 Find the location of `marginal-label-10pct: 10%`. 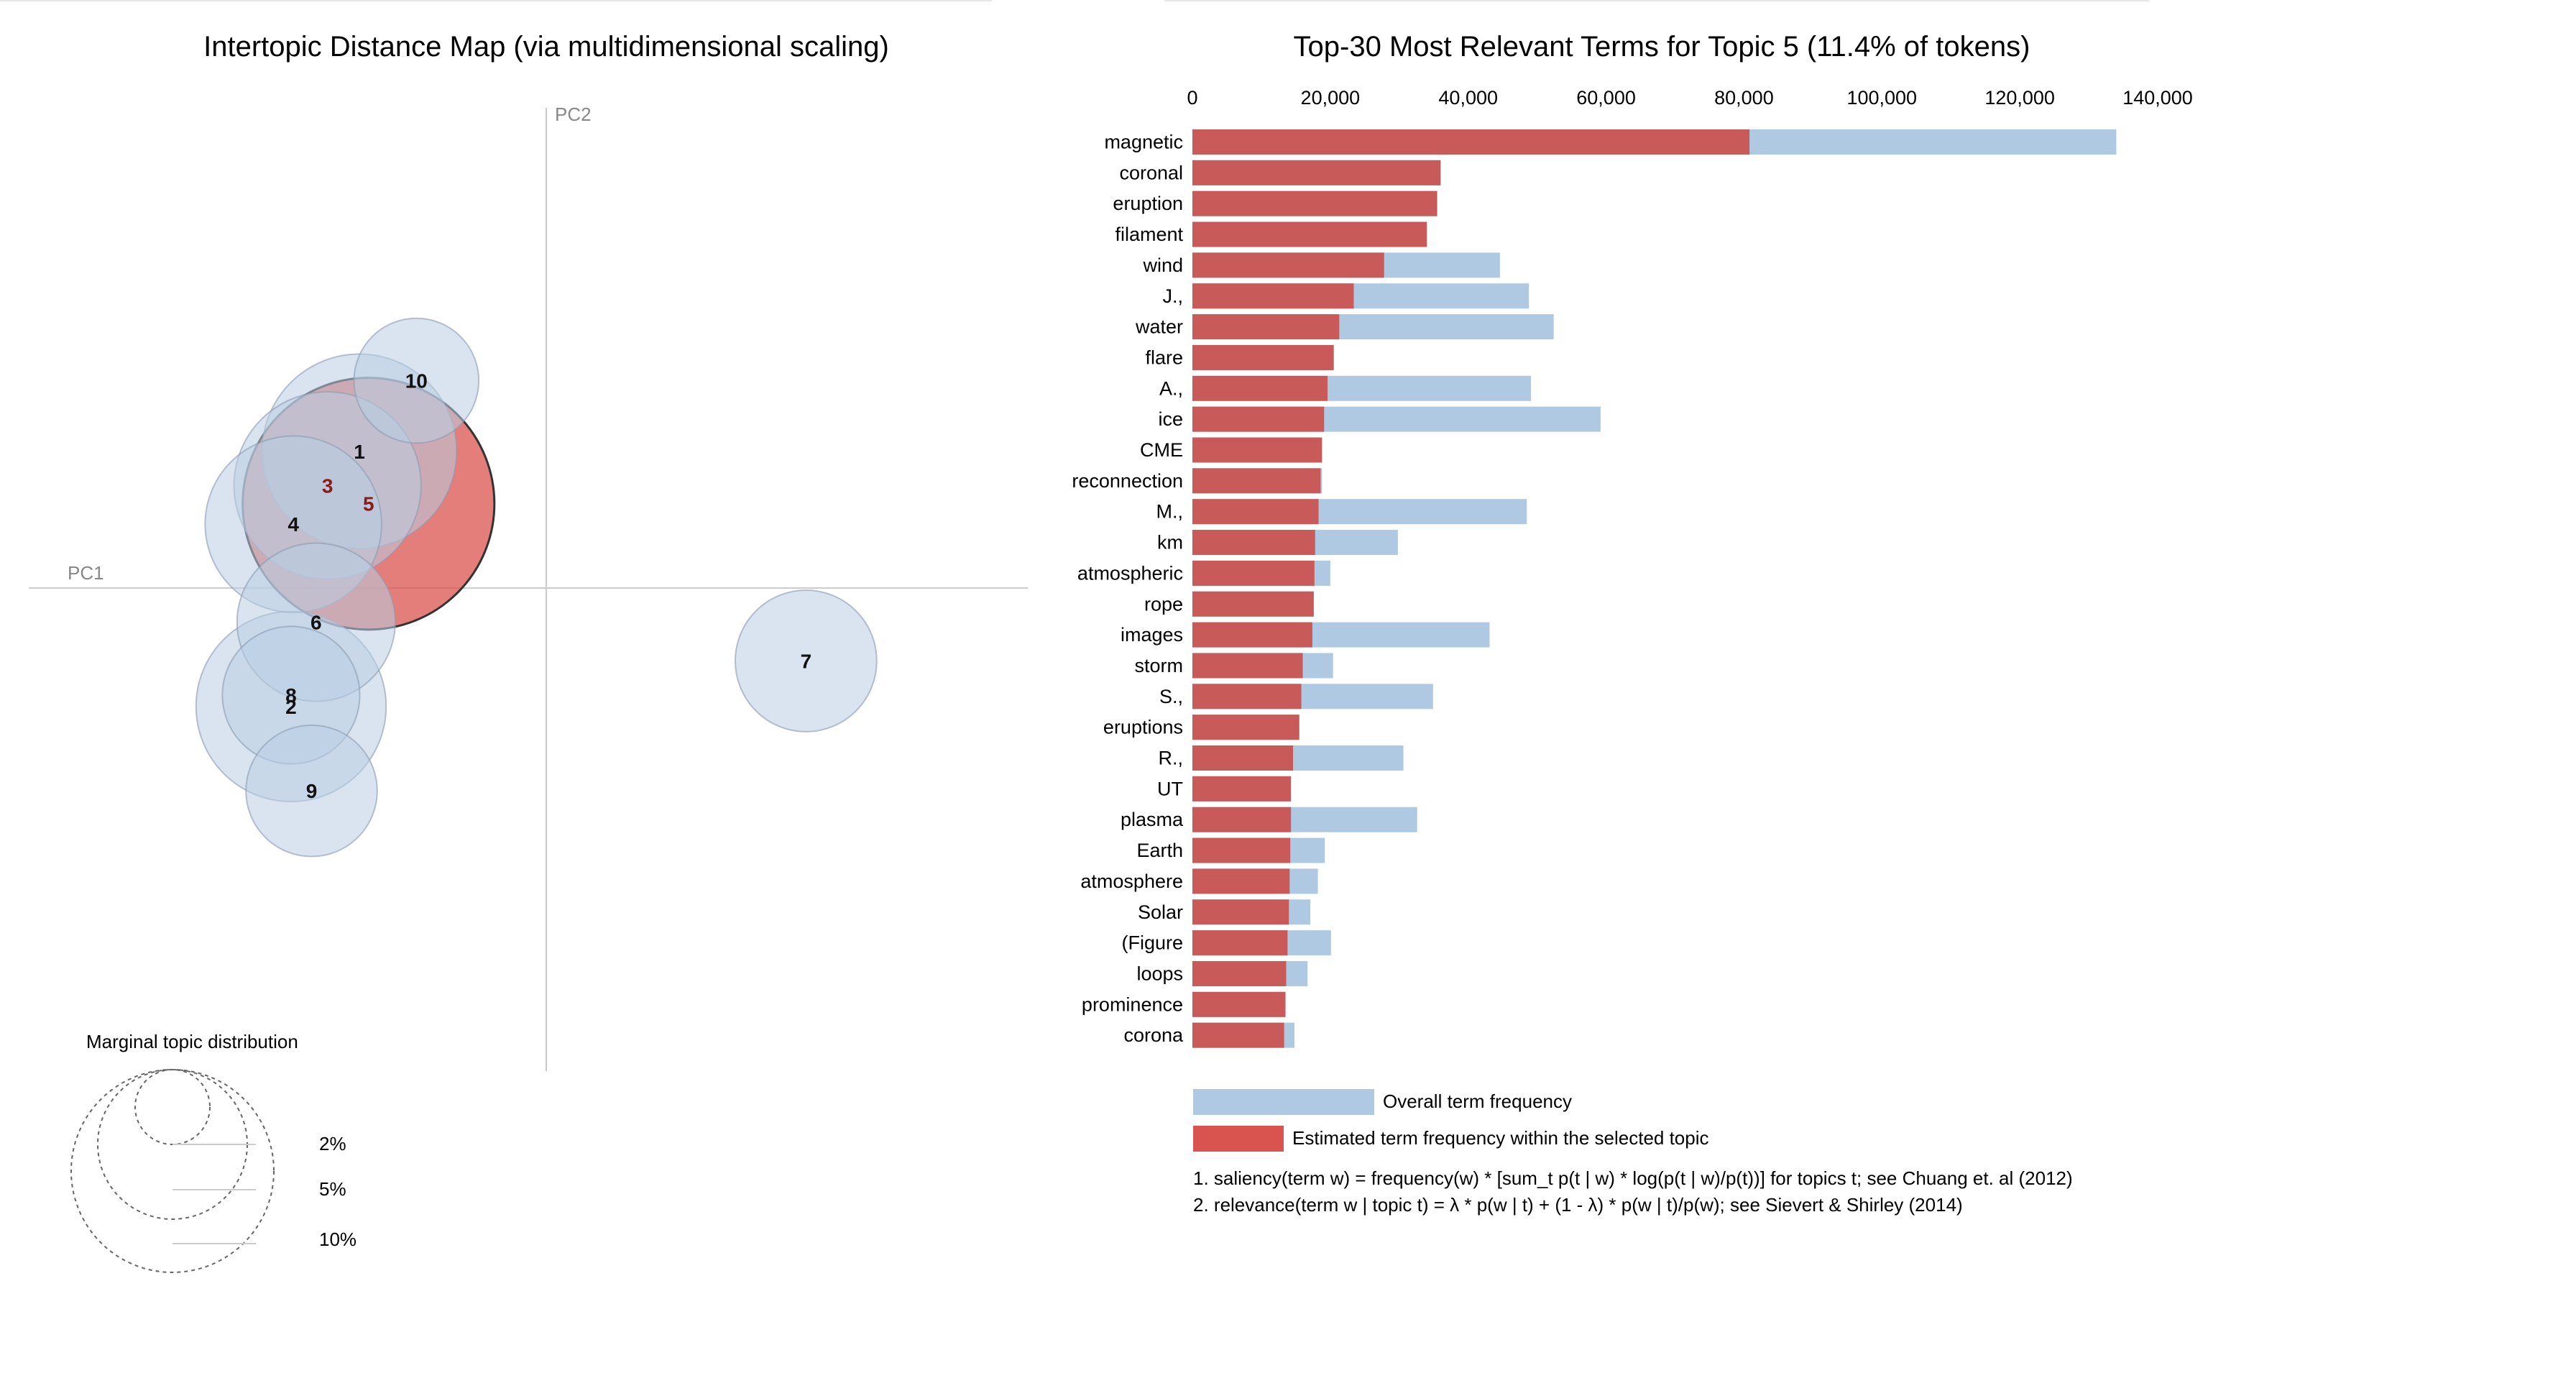

marginal-label-10pct: 10% is located at coordinates (337, 1239).